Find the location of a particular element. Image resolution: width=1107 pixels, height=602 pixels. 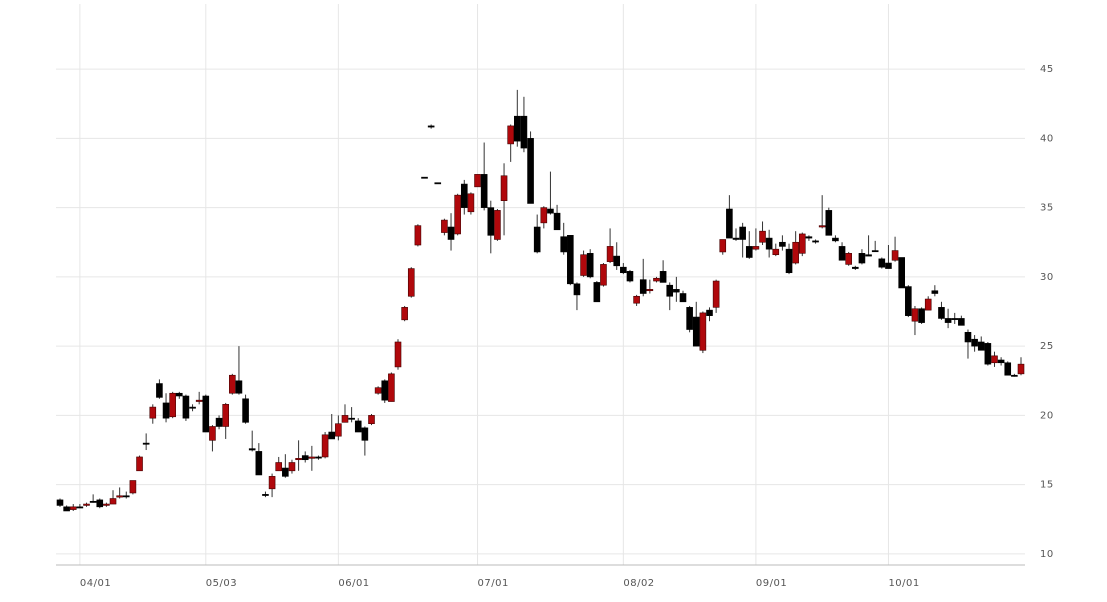

y-tick-label: 35 is located at coordinates (1047, 208).